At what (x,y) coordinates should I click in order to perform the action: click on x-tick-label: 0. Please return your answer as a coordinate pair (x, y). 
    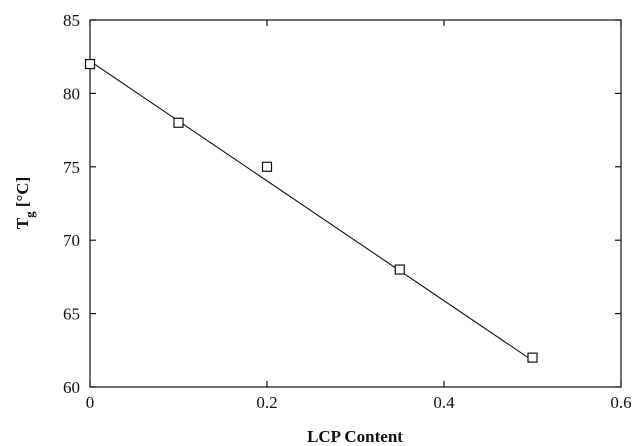
    Looking at the image, I should click on (90, 402).